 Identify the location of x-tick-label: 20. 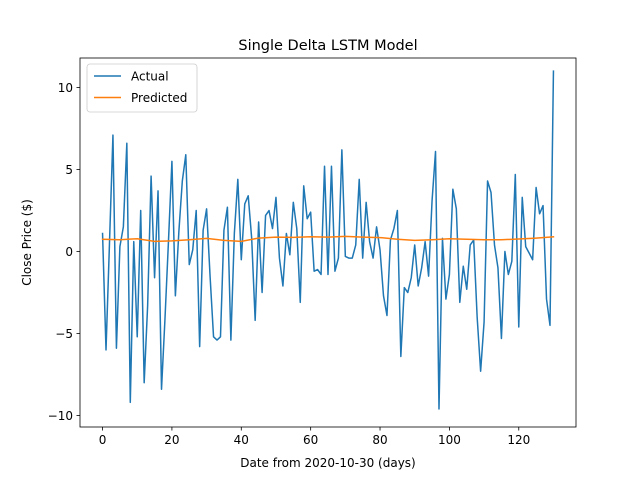
(171, 440).